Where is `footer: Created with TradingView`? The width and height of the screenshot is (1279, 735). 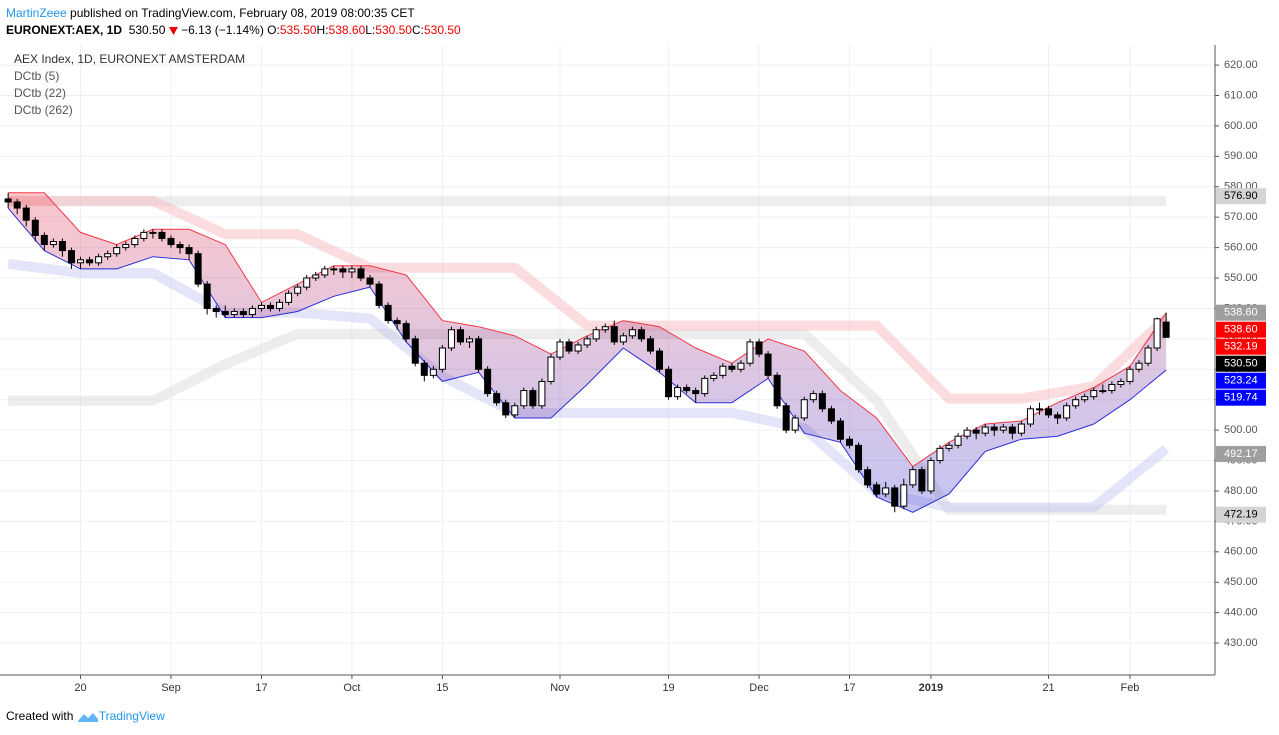 footer: Created with TradingView is located at coordinates (85, 716).